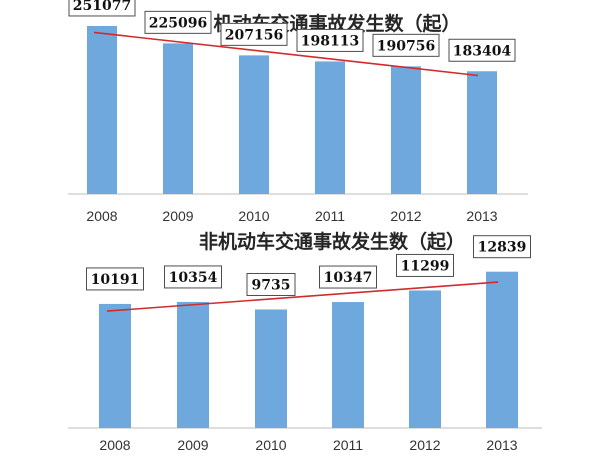 This screenshot has height=456, width=600. I want to click on data-label-value: 251077, so click(102, 7).